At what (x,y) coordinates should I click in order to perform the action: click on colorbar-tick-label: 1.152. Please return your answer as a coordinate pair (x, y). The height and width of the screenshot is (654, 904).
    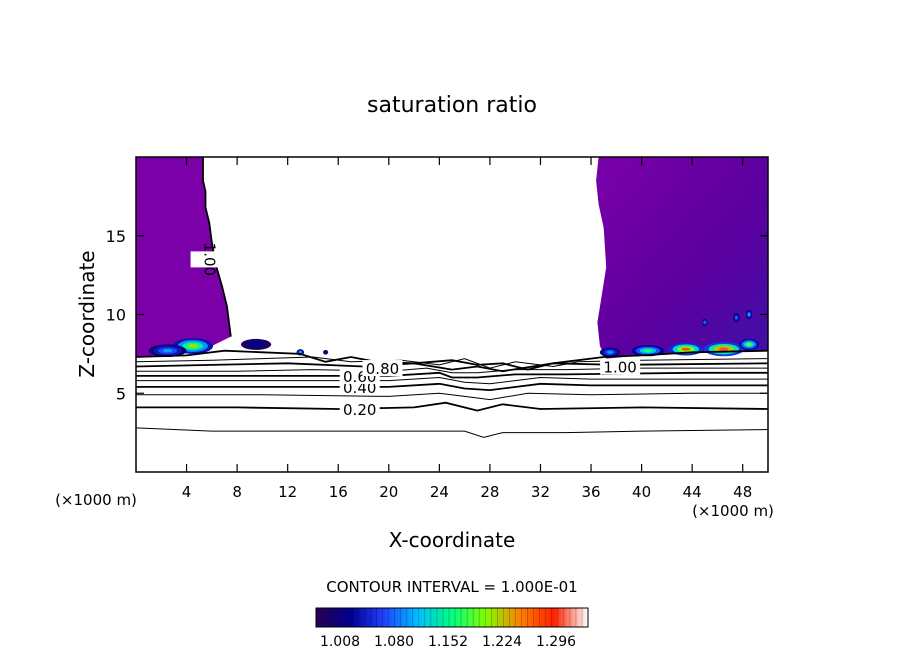
    Looking at the image, I should click on (448, 642).